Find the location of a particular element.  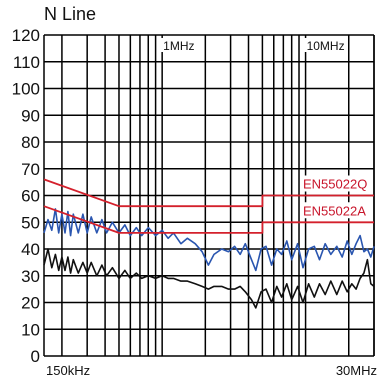

y-tick-40: 40 is located at coordinates (30, 249).